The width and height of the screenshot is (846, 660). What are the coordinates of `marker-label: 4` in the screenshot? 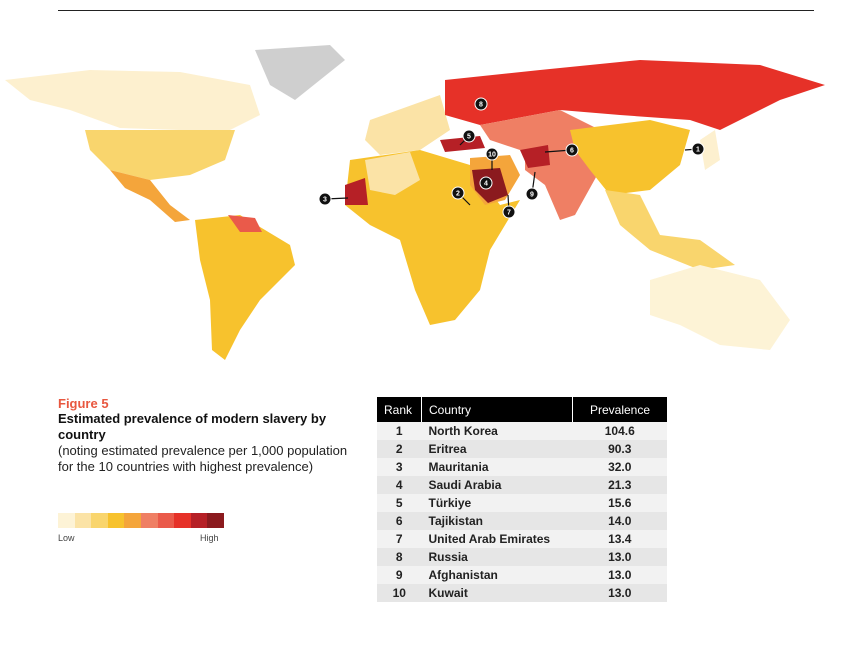 It's located at (486, 184).